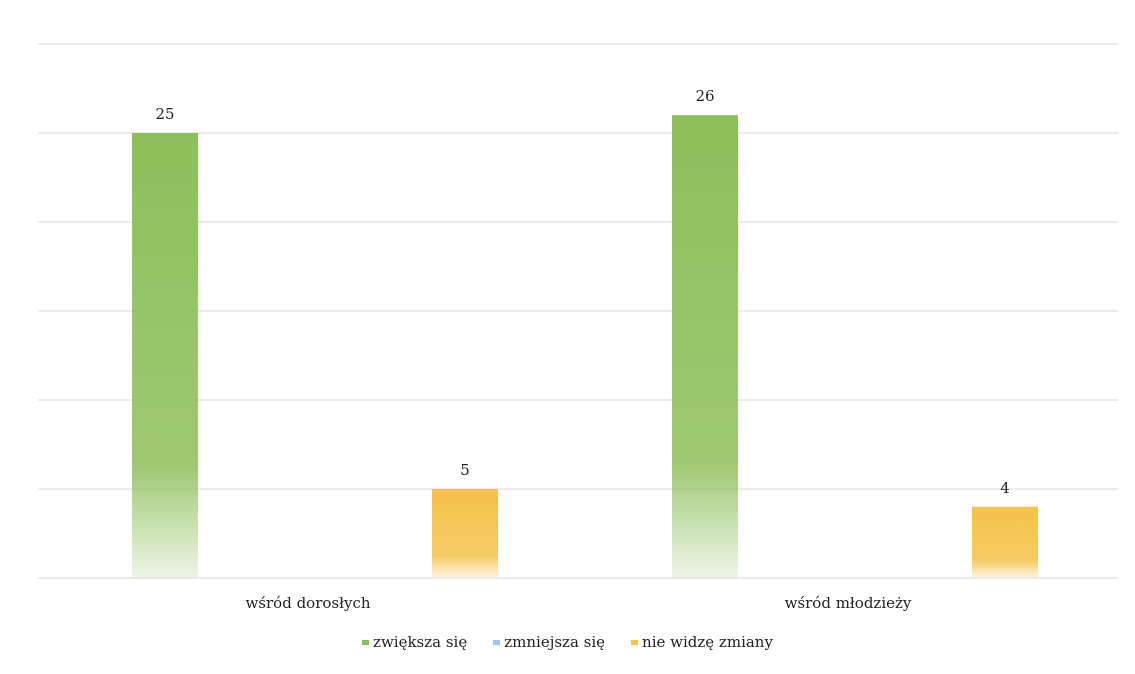 The height and width of the screenshot is (674, 1135). Describe the element at coordinates (1005, 488) in the screenshot. I see `data-label-no-change-2: 4` at that location.